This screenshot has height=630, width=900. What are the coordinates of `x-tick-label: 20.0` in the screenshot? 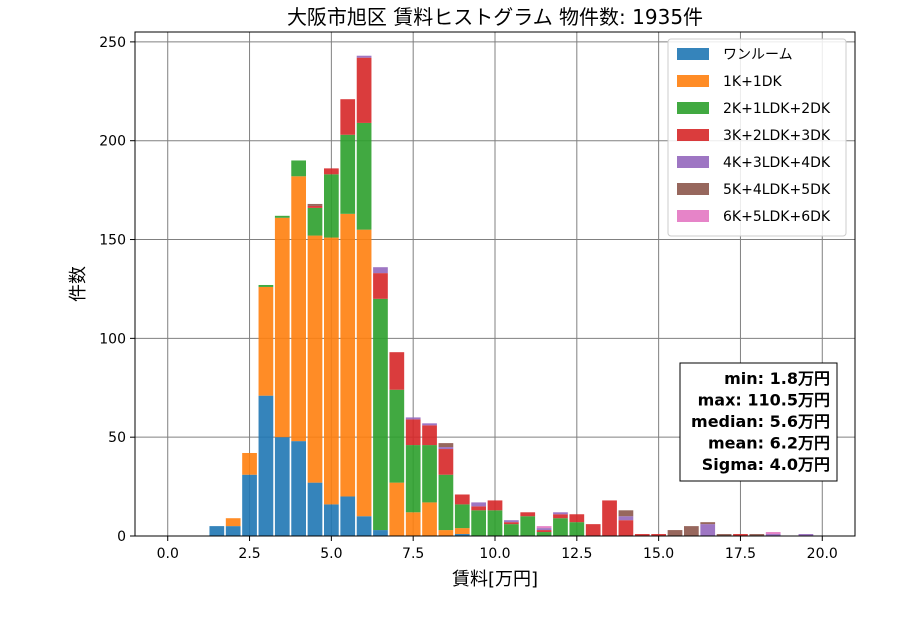 It's located at (822, 554).